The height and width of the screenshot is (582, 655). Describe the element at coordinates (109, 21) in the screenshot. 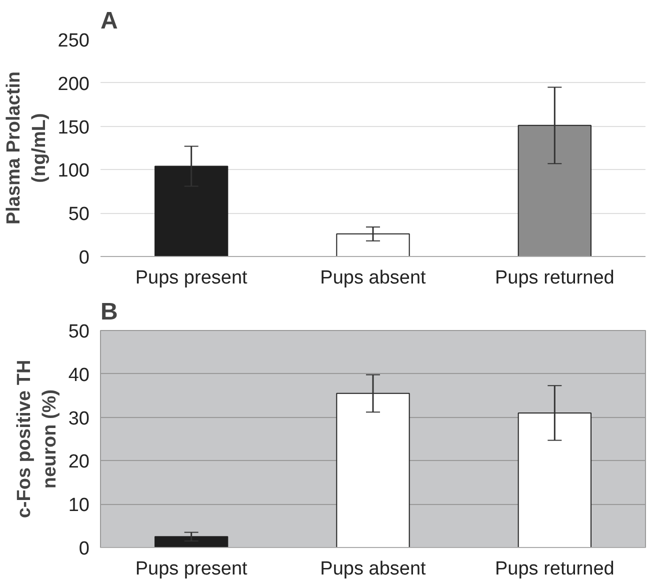

I see `chart-title: A` at that location.